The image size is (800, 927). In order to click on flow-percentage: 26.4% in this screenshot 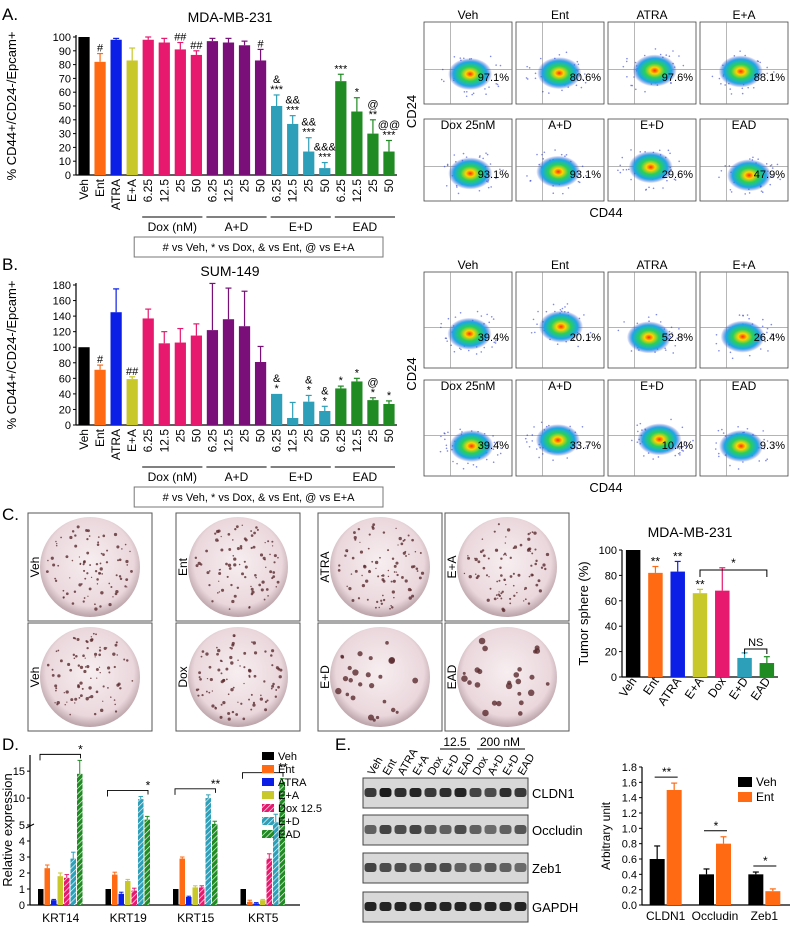, I will do `click(769, 338)`.